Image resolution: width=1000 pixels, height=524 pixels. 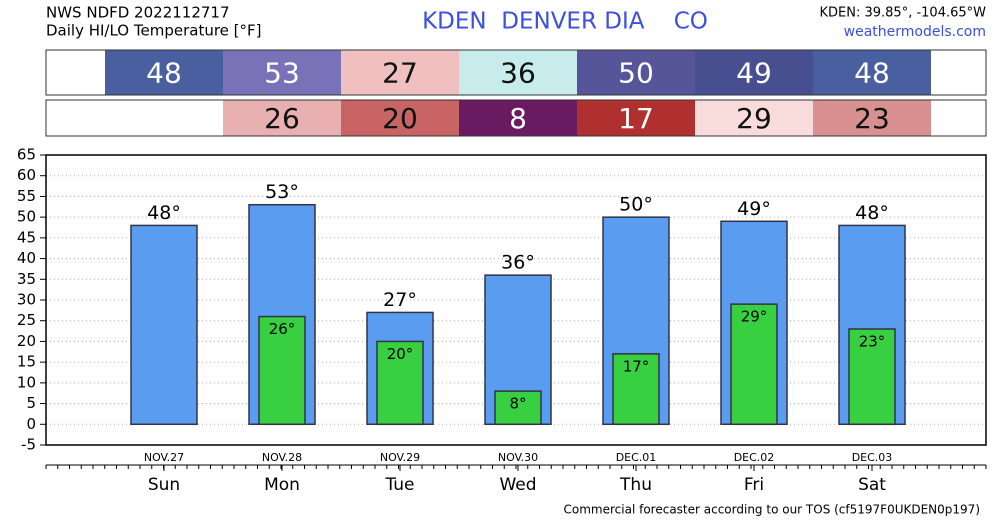 I want to click on y-tick-label: 50, so click(x=26, y=217).